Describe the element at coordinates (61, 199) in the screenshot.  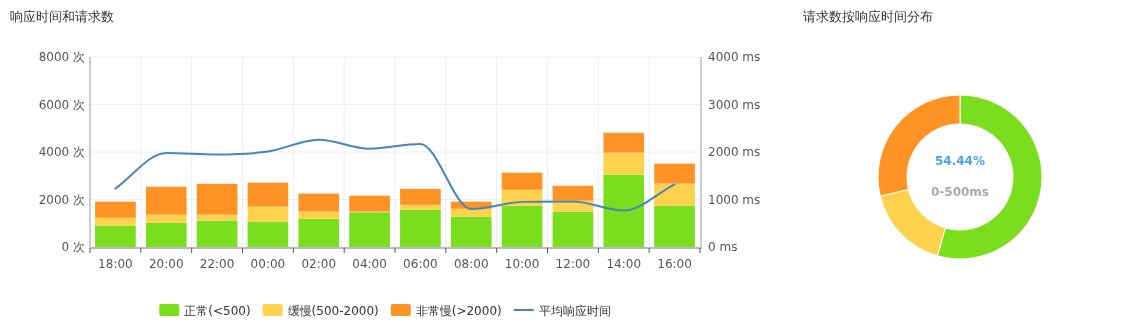
I see `y-tick-label: 2000 次` at that location.